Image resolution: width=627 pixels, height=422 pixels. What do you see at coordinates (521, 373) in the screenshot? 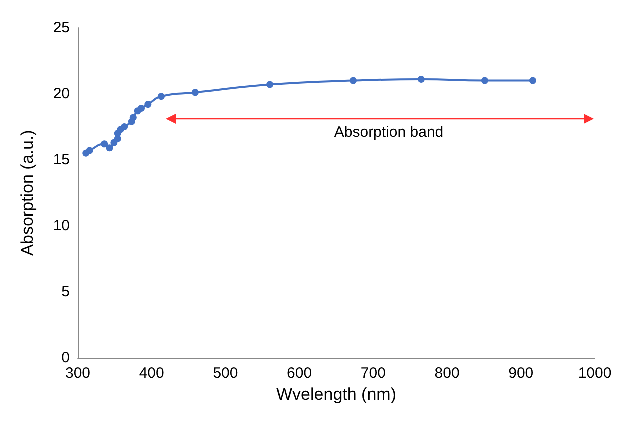
I see `x-tick-label: 900` at bounding box center [521, 373].